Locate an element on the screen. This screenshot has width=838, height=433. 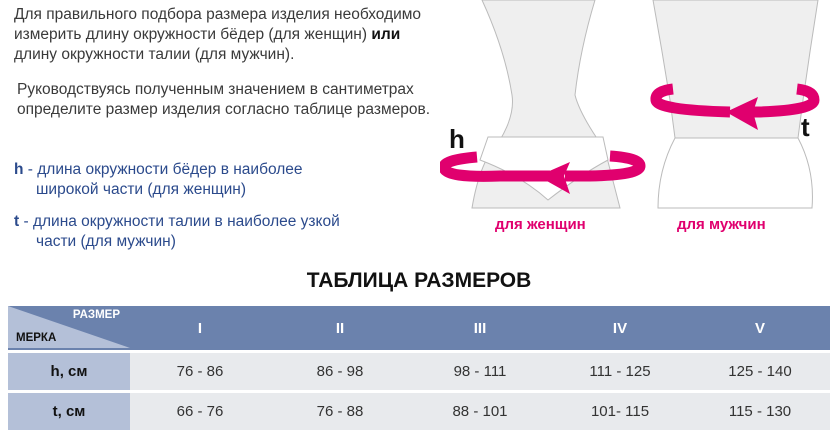
men-arrow-icon is located at coordinates (735, 100).